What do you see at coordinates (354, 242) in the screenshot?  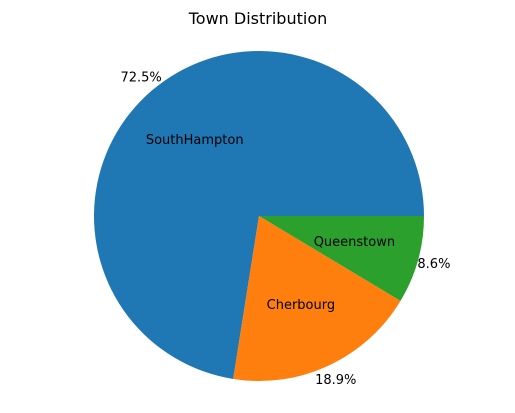 I see `slice-label-queenstown: Queenstown` at bounding box center [354, 242].